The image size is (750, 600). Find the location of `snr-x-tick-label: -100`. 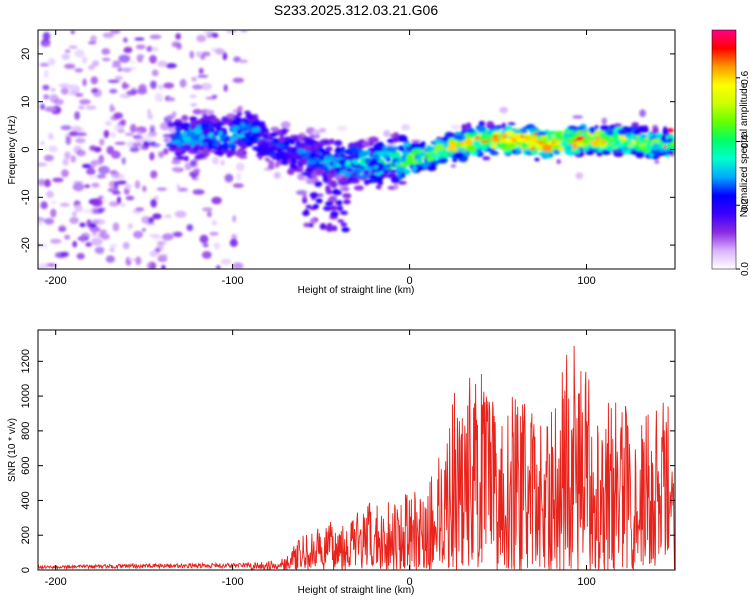

snr-x-tick-label: -100 is located at coordinates (233, 582).